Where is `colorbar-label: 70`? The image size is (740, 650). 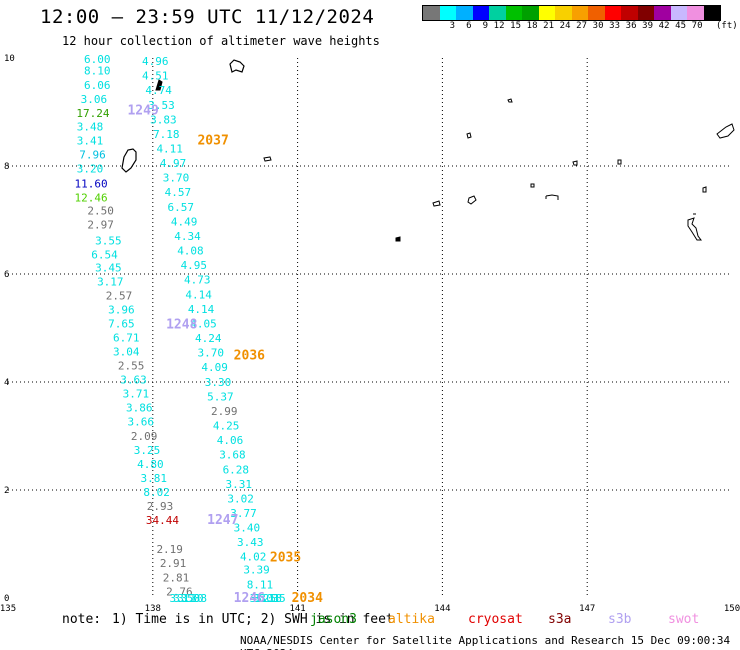 colorbar-label: 70 is located at coordinates (697, 26).